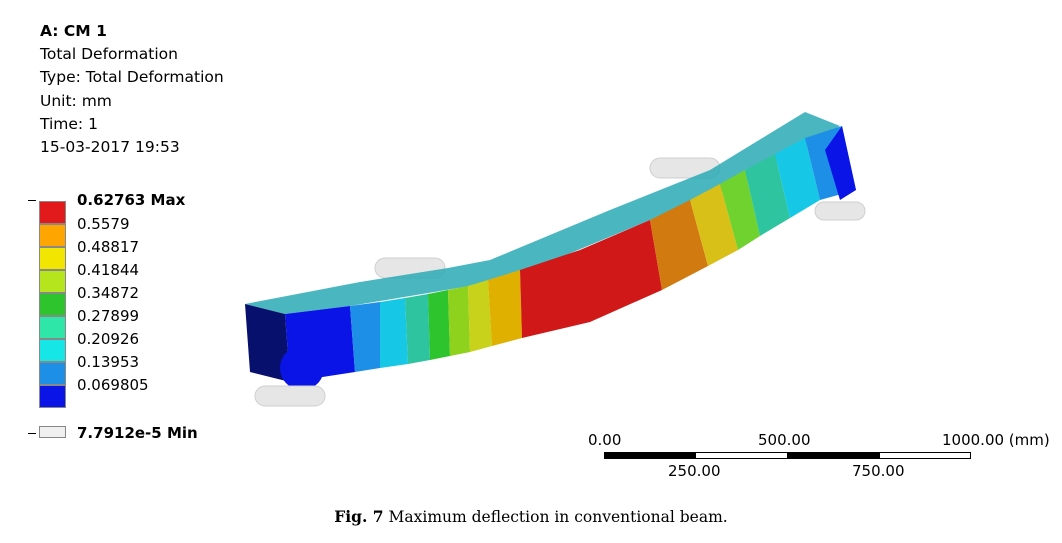  I want to click on figure-caption-text: Maximum deflection in conventional beam., so click(555, 517).